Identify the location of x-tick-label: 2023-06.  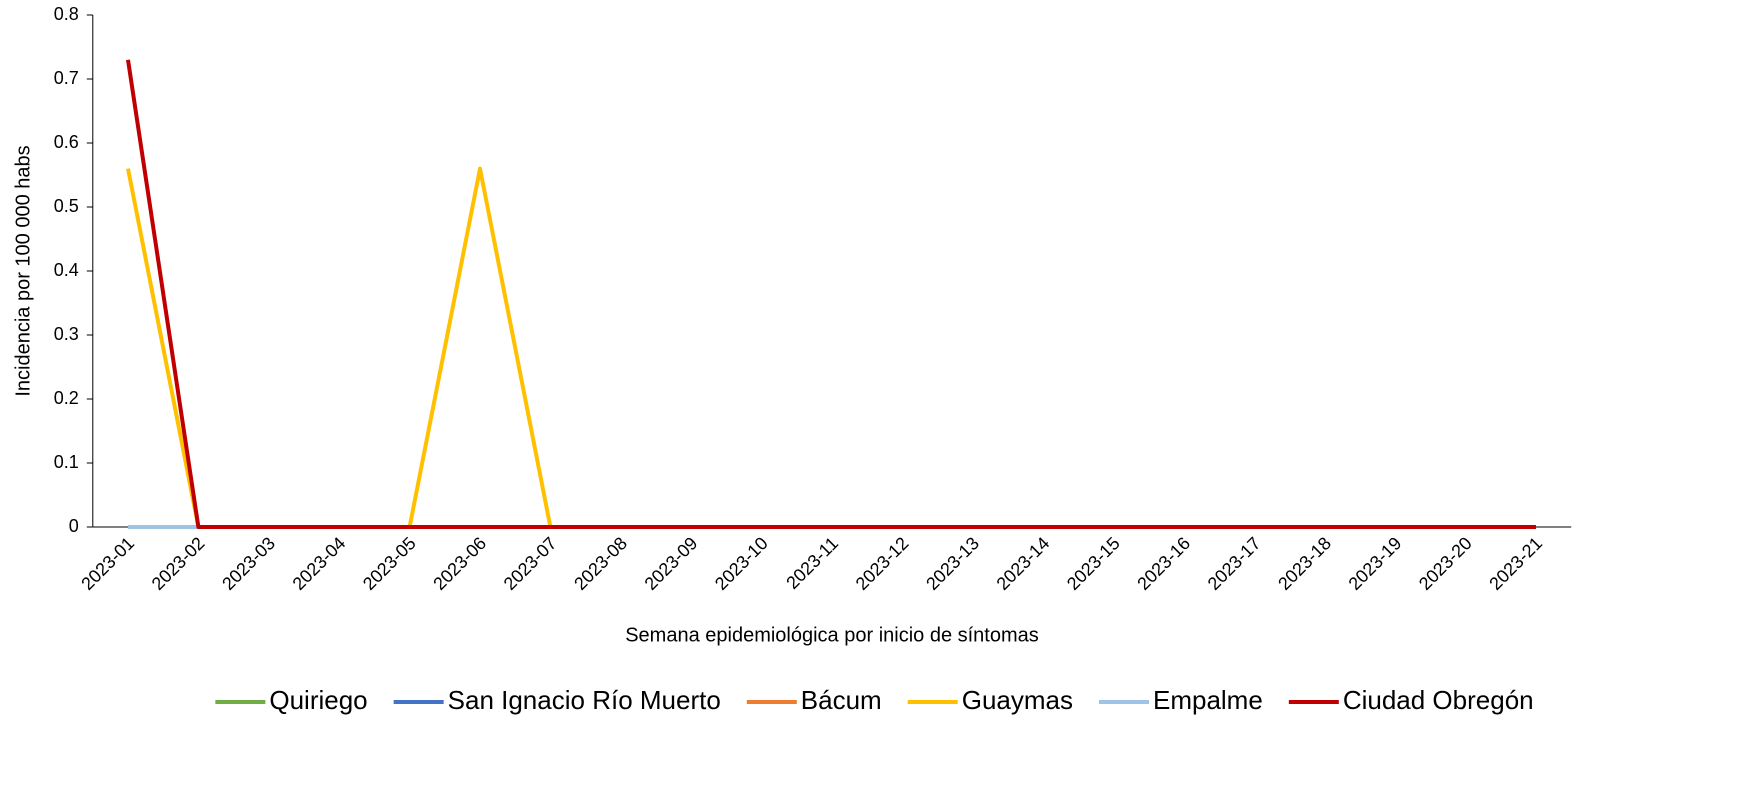
(459, 563).